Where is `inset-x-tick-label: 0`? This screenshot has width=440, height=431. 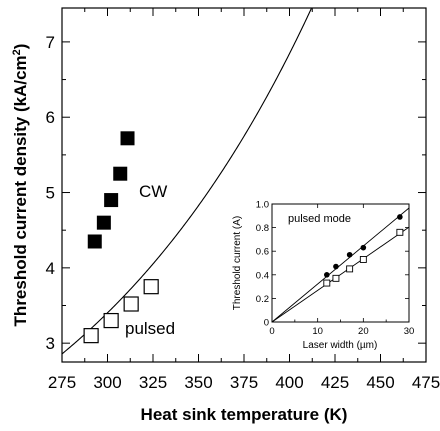 inset-x-tick-label: 0 is located at coordinates (271, 331).